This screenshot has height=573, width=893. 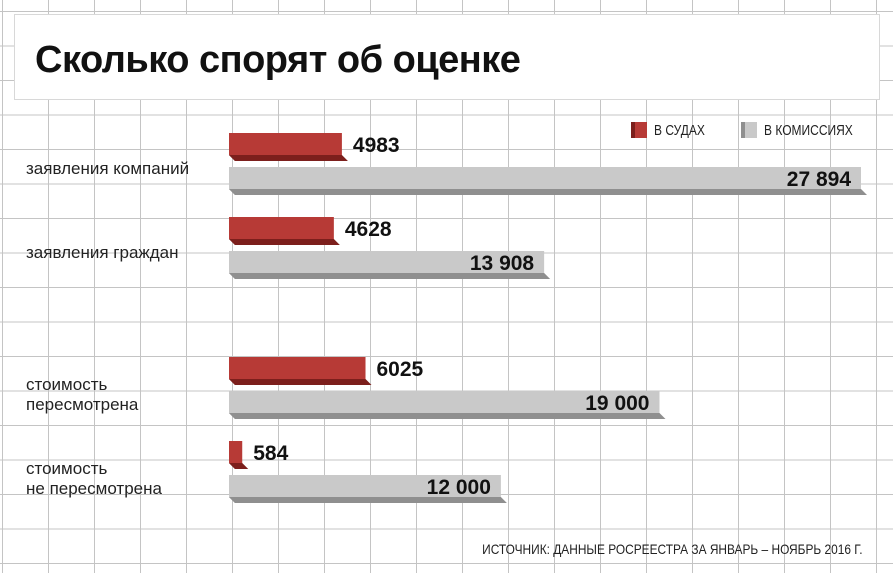 I want to click on value-label-commissions: 27 894, so click(x=819, y=179).